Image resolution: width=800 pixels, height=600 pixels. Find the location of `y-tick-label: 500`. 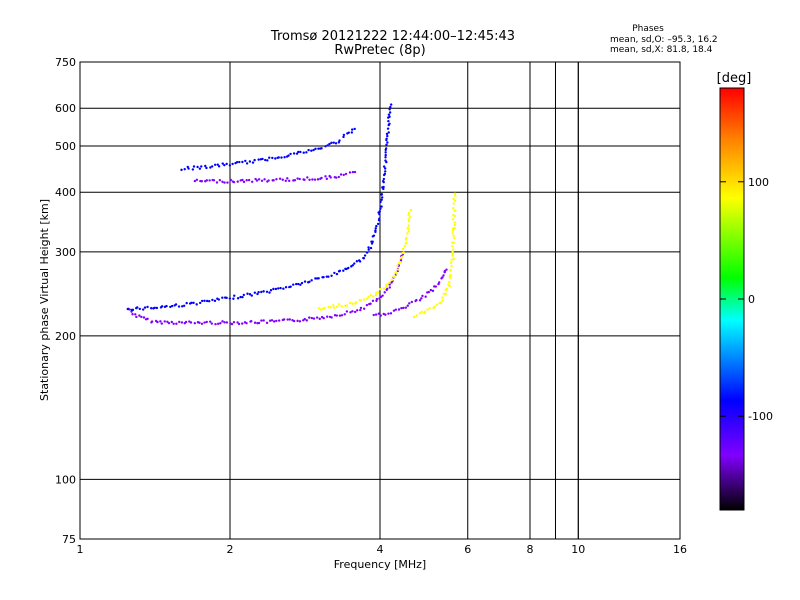

y-tick-label: 500 is located at coordinates (65, 146).